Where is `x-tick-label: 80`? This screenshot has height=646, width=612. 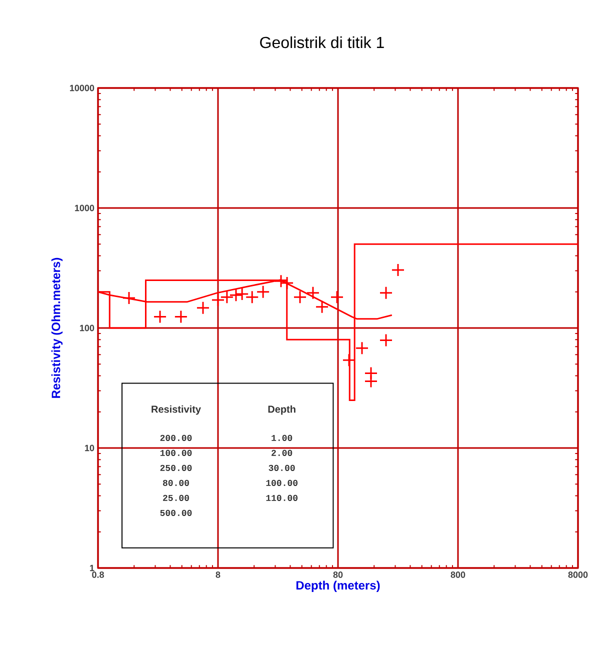 x-tick-label: 80 is located at coordinates (338, 575).